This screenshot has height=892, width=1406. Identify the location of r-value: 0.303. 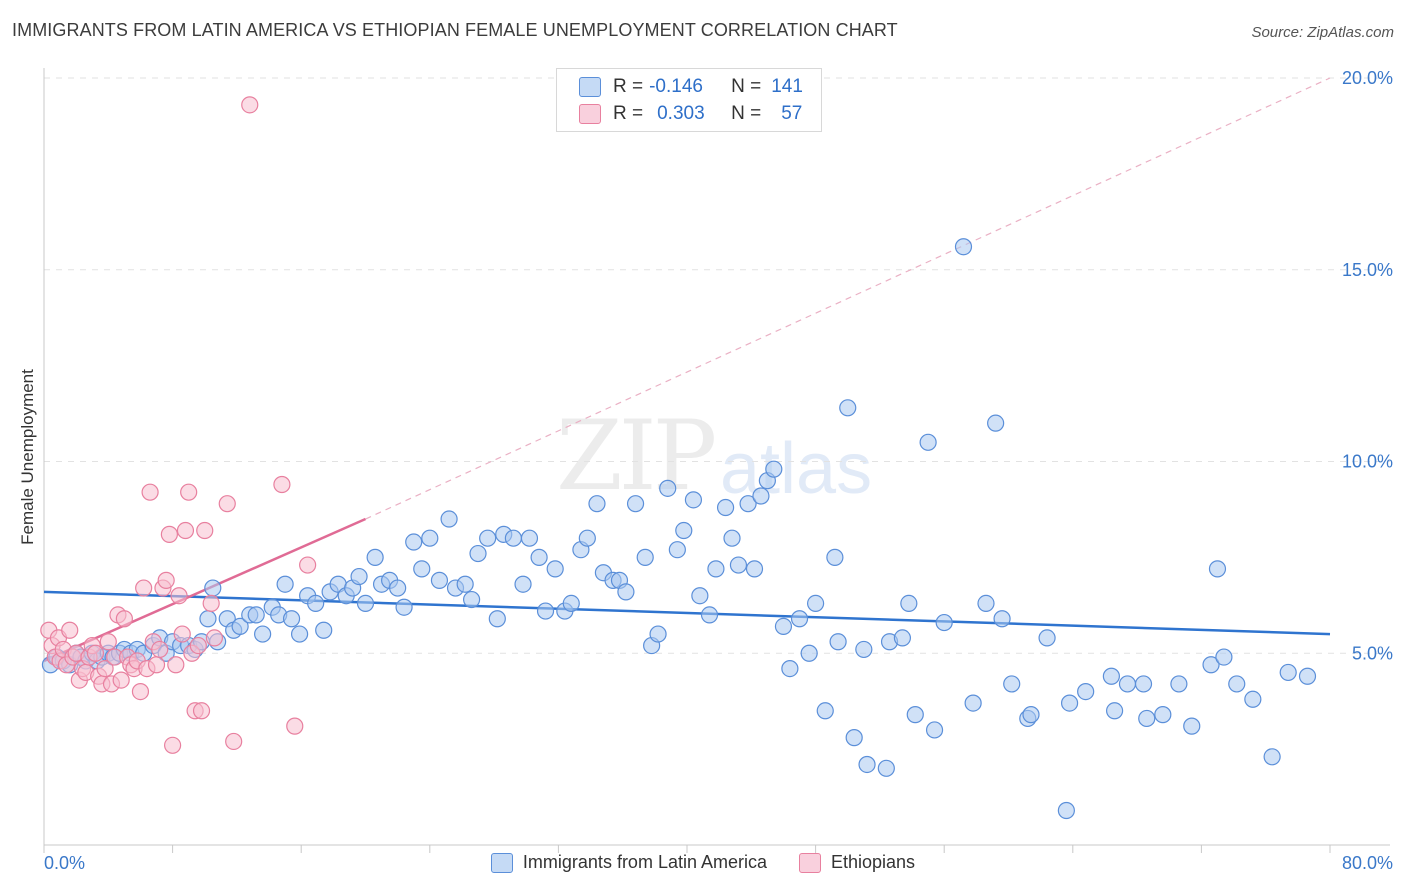
(681, 113).